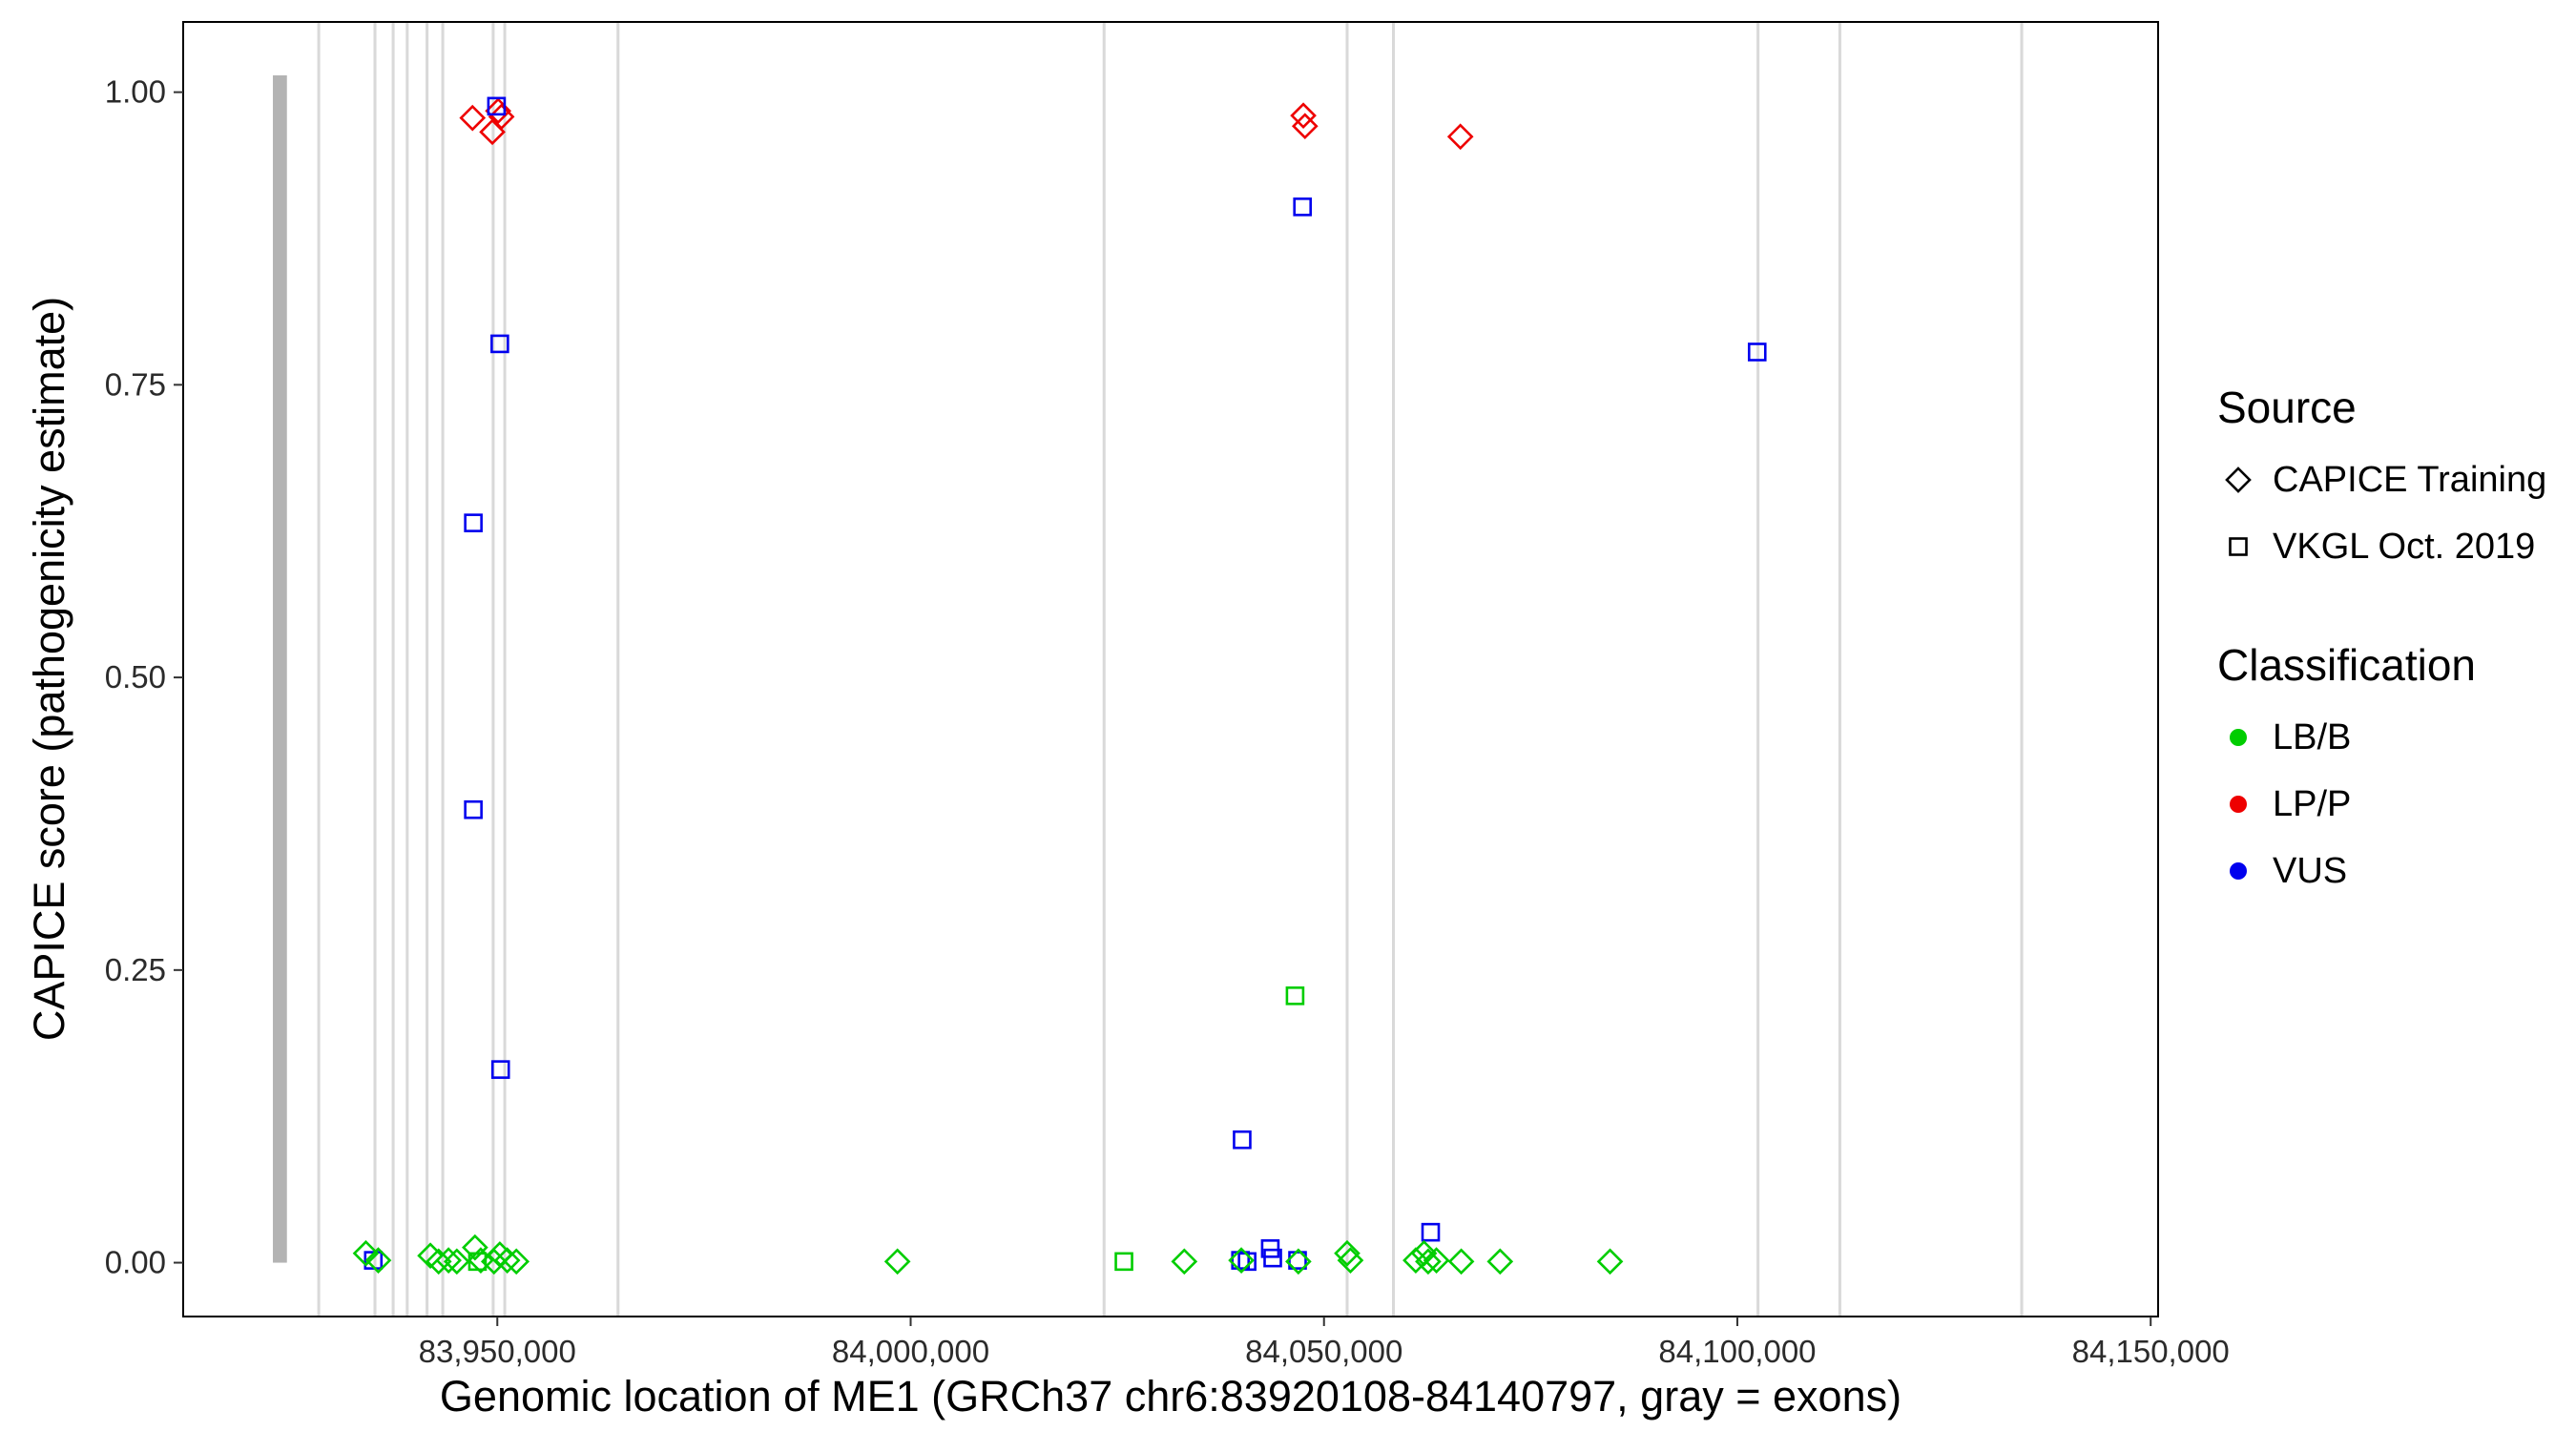  I want to click on y-tick-label: 0.00, so click(135, 1262).